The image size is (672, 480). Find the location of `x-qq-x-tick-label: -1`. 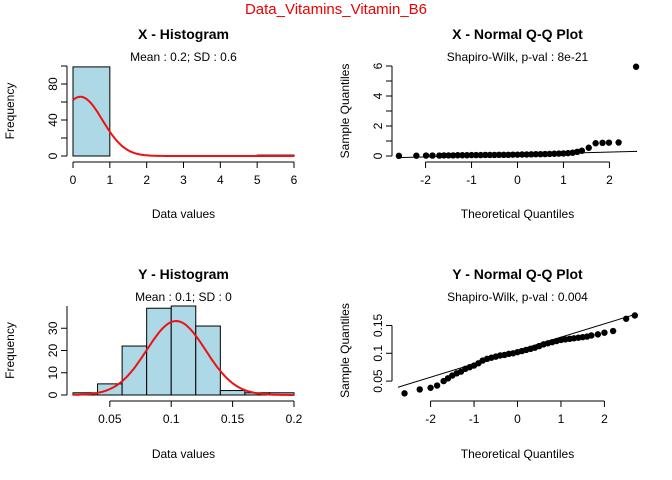

x-qq-x-tick-label: -1 is located at coordinates (471, 180).